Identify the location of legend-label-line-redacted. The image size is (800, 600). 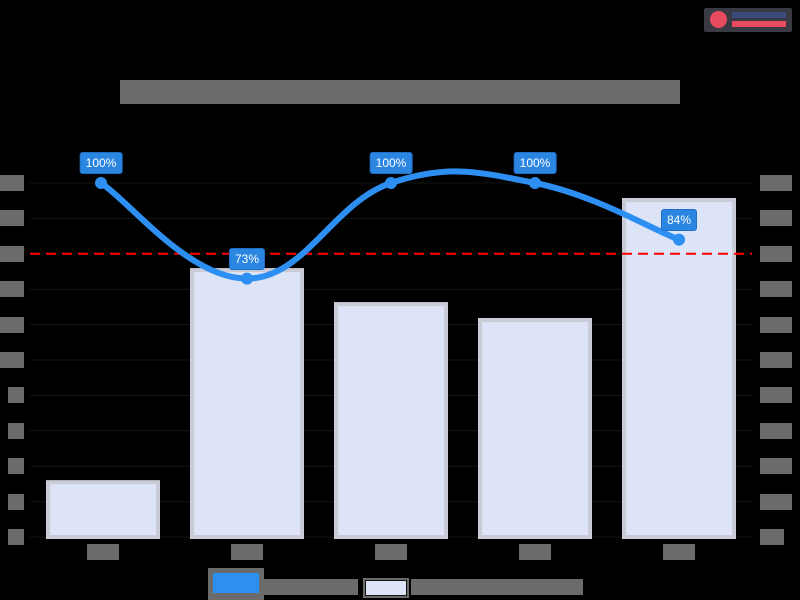
(311, 587).